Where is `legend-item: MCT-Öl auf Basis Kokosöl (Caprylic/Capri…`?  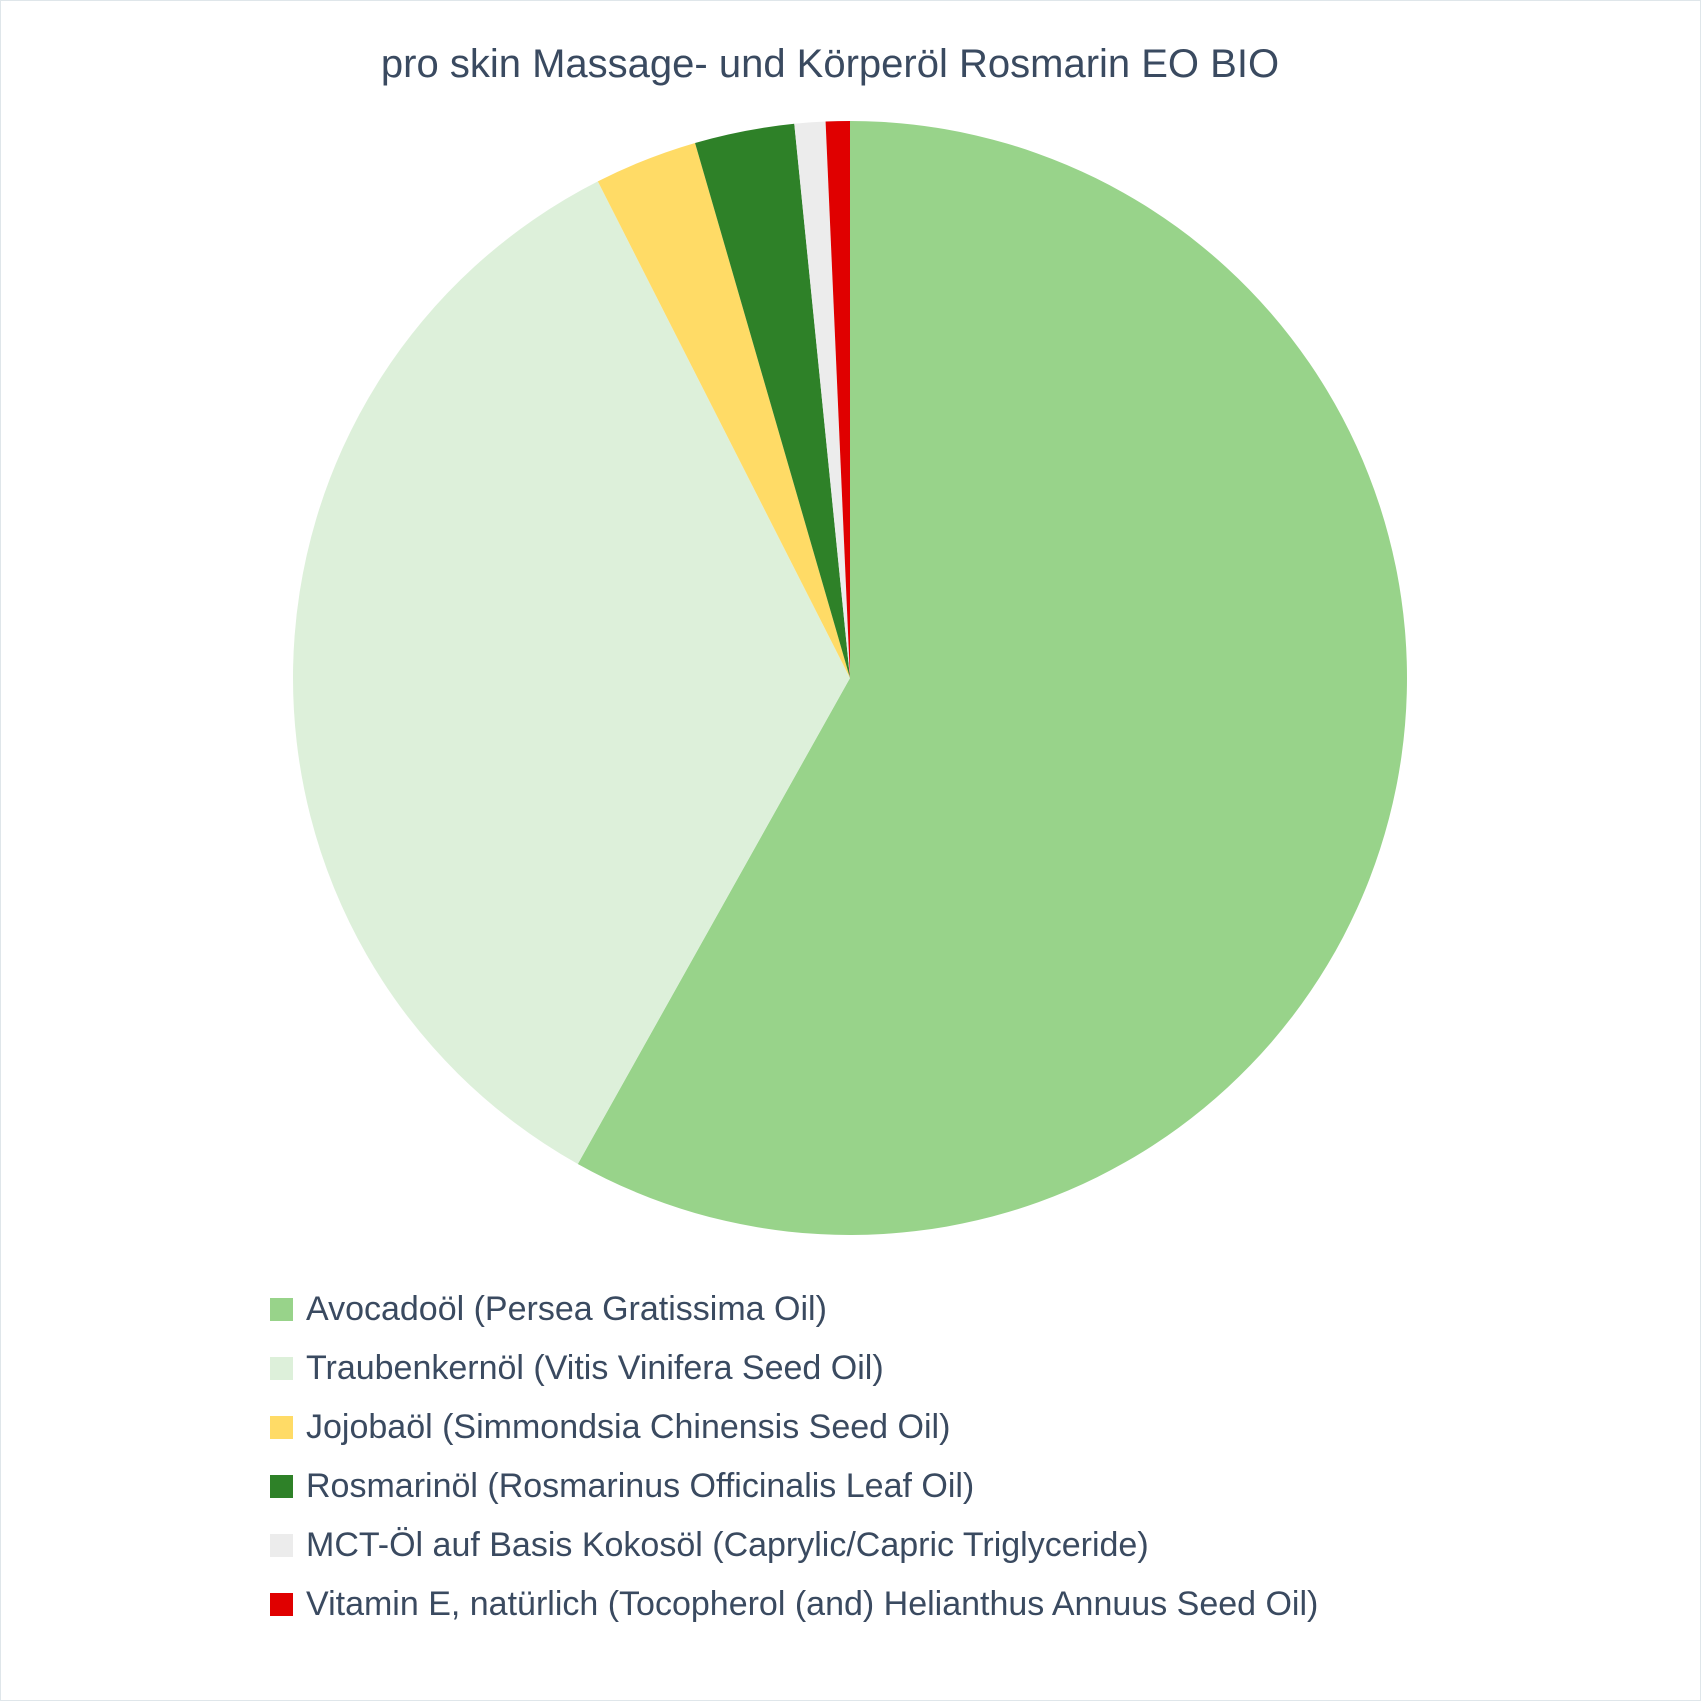 legend-item: MCT-Öl auf Basis Kokosöl (Caprylic/Capri… is located at coordinates (920, 1545).